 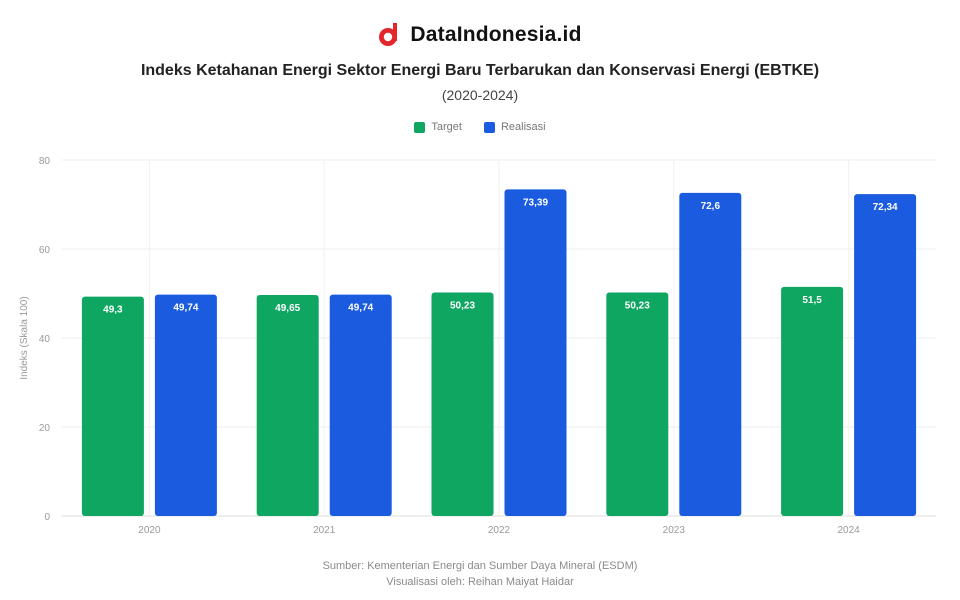 I want to click on brand-name: DataIndonesia.id, so click(x=496, y=34).